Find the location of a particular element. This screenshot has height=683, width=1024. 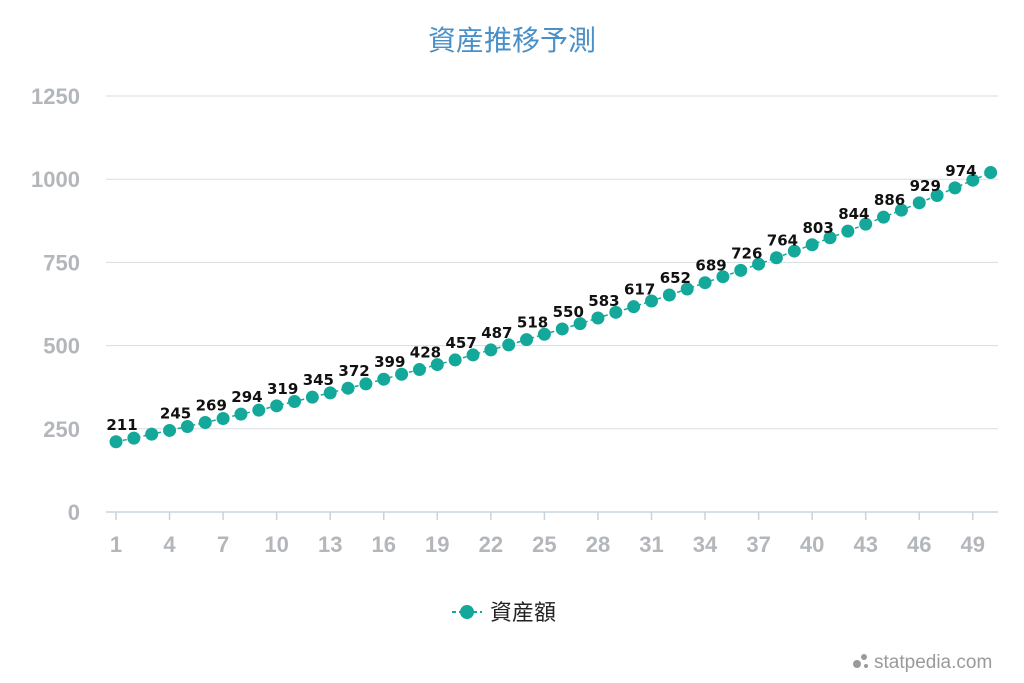

data-label: 726 is located at coordinates (746, 253).